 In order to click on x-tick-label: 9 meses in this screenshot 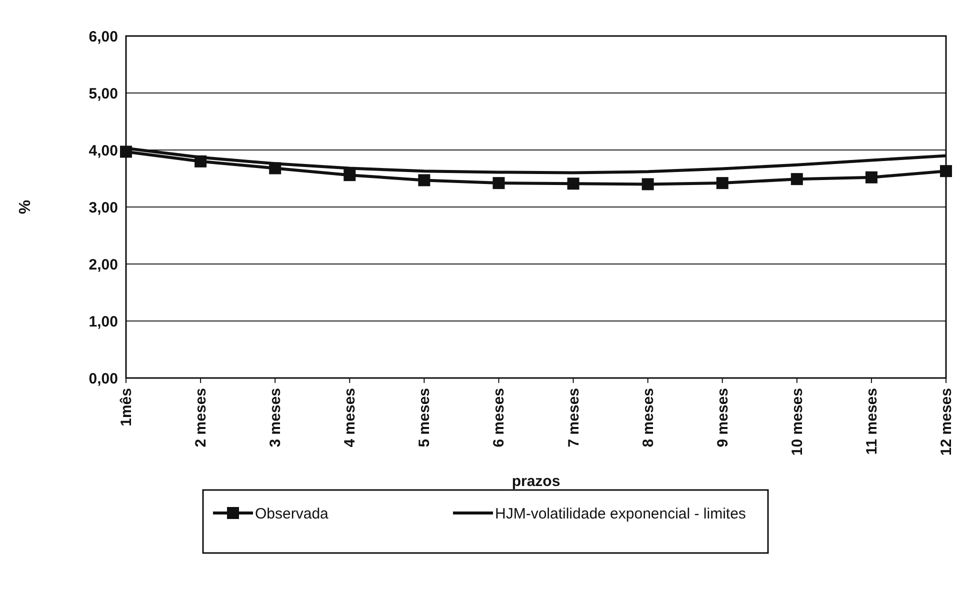, I will do `click(723, 418)`.